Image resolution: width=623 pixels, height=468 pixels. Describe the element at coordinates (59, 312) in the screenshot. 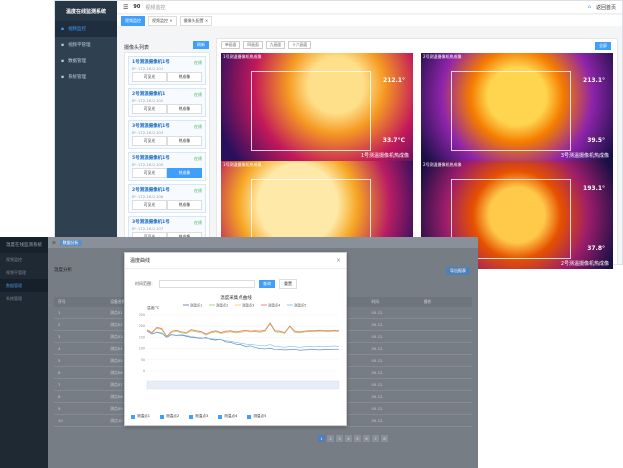

I see `table-cell: 1` at that location.